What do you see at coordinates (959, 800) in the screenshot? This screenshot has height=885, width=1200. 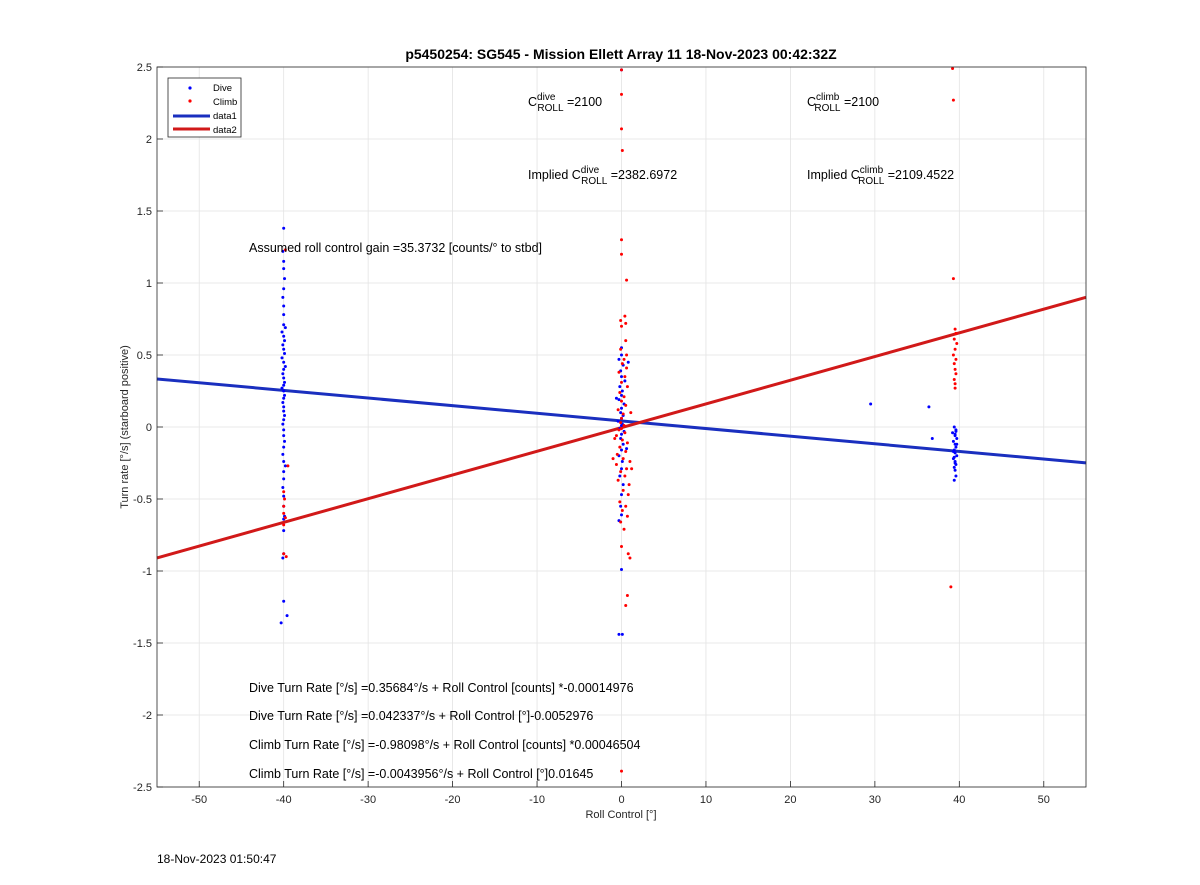 I see `x-tick-label: 40` at bounding box center [959, 800].